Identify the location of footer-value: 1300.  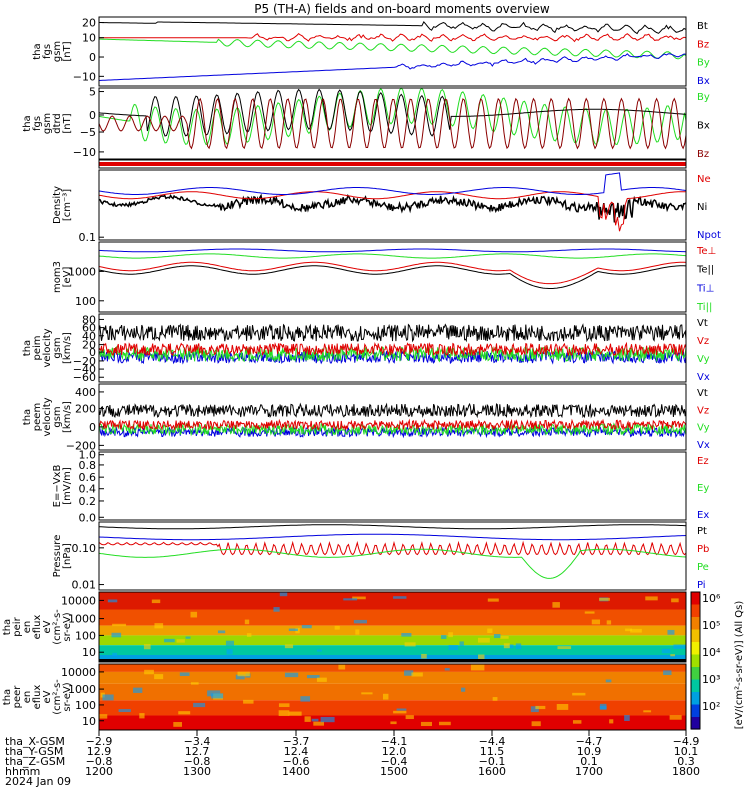
(197, 771).